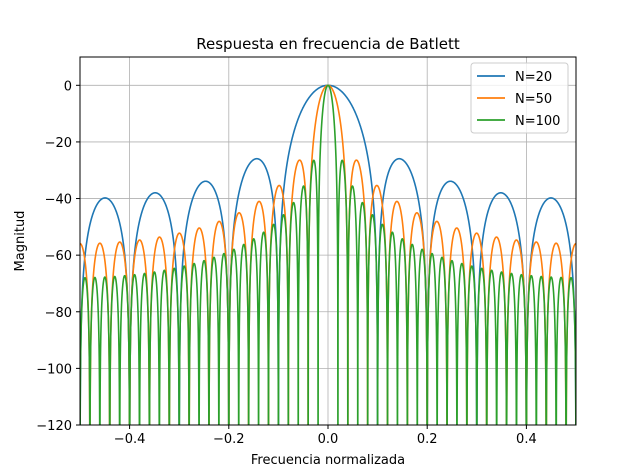  Describe the element at coordinates (68, 86) in the screenshot. I see `y-tick-label: 0` at that location.